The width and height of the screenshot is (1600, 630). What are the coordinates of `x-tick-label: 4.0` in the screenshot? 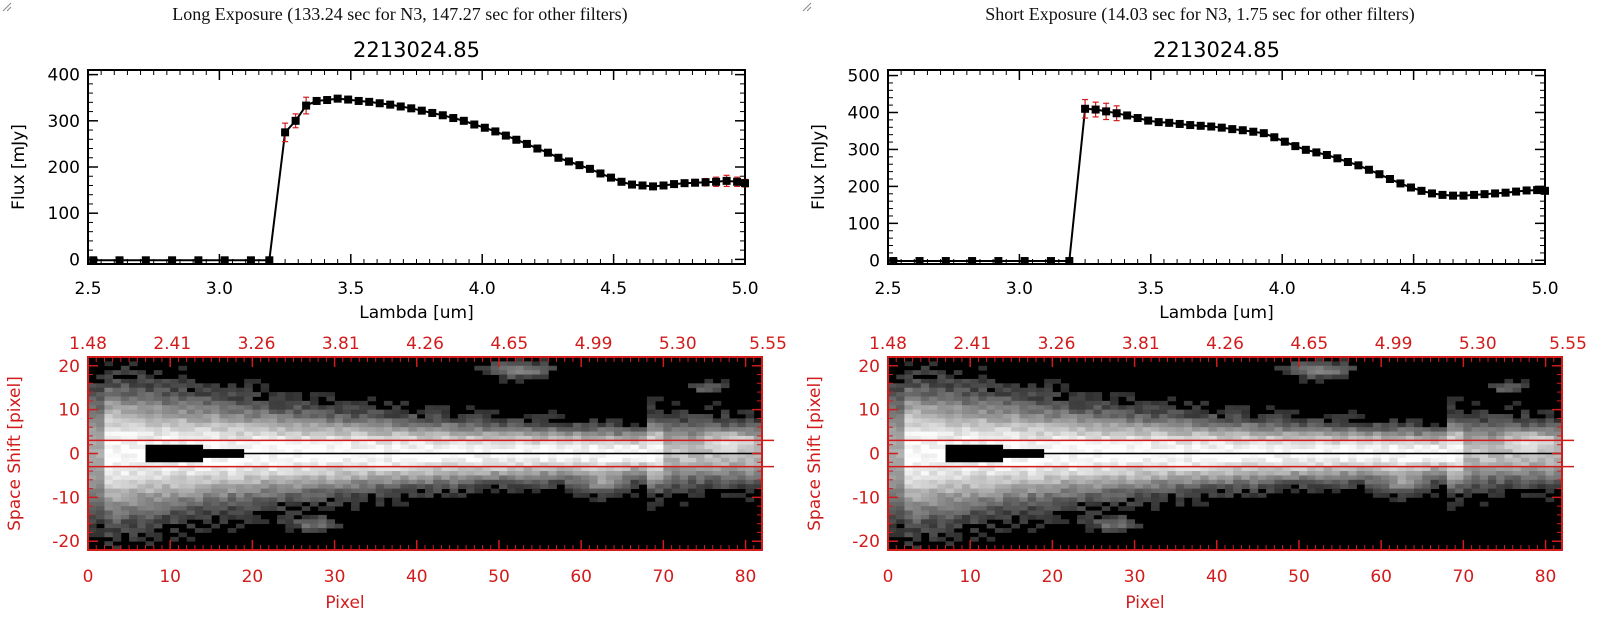 It's located at (482, 289).